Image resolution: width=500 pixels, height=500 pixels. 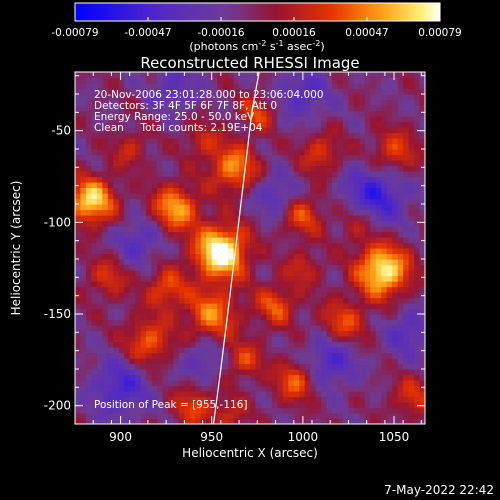 What do you see at coordinates (236, 248) in the screenshot?
I see `solar-limb-line` at bounding box center [236, 248].